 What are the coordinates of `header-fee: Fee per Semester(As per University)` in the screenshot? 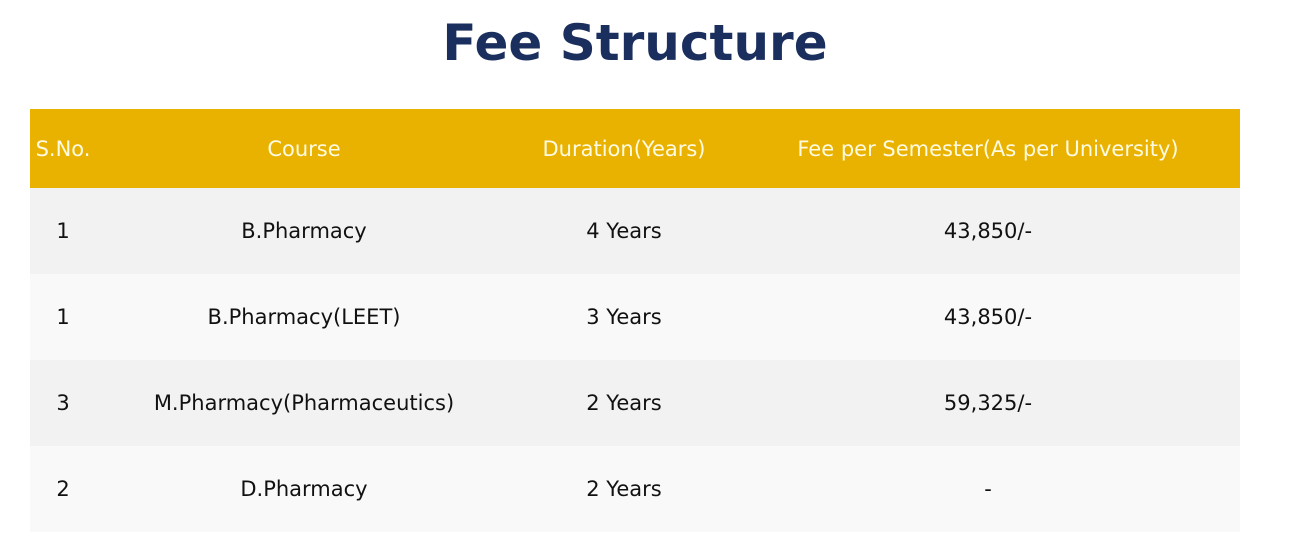 It's located at (988, 148).